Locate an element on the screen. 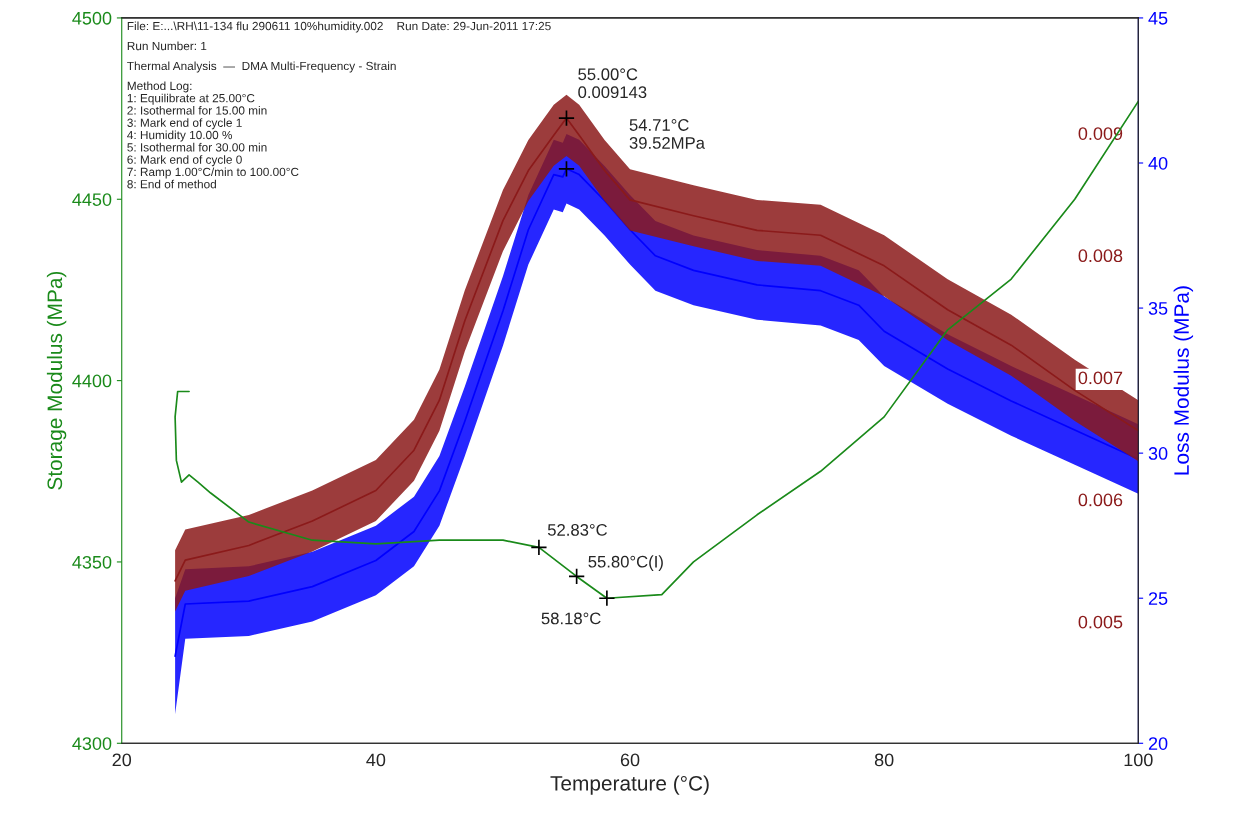  x-tick-label: 100 is located at coordinates (1138, 760).